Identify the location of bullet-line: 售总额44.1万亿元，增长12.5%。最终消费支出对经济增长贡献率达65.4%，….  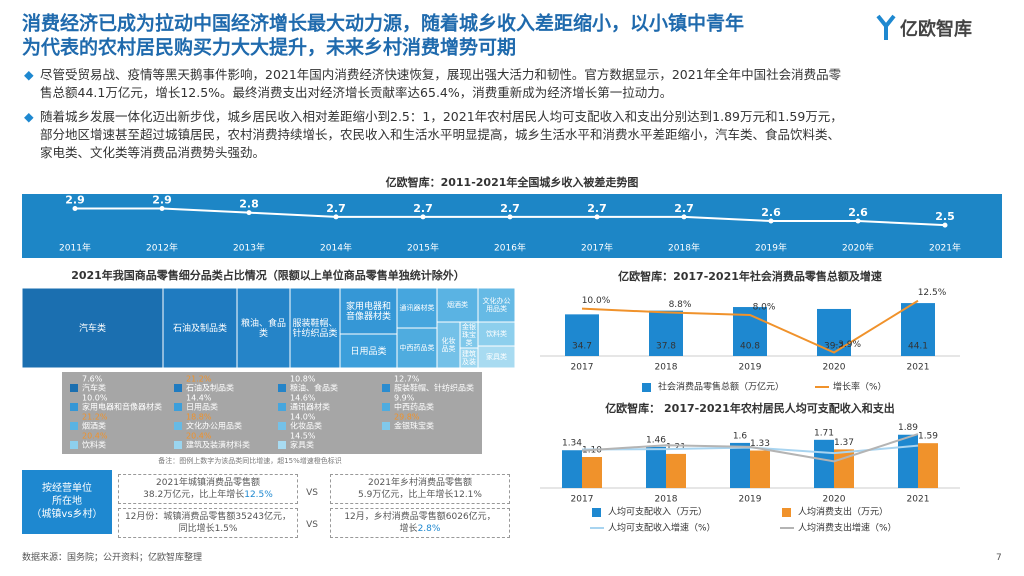
(356, 92).